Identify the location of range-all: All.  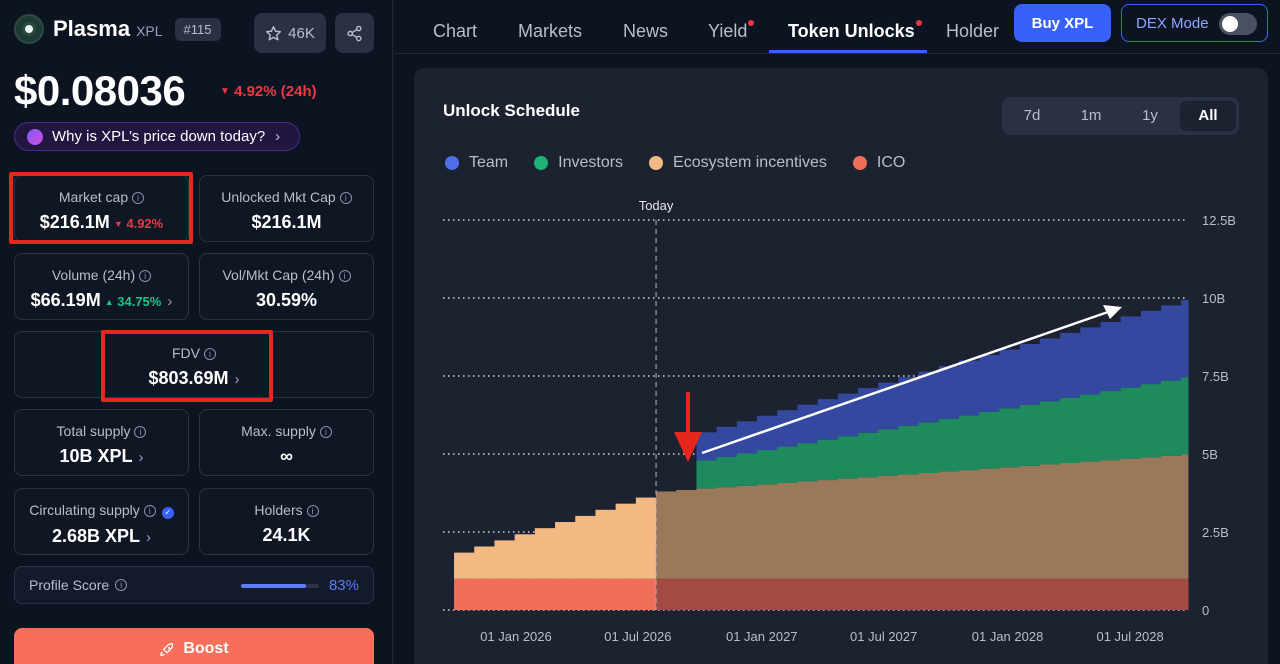
(1208, 116).